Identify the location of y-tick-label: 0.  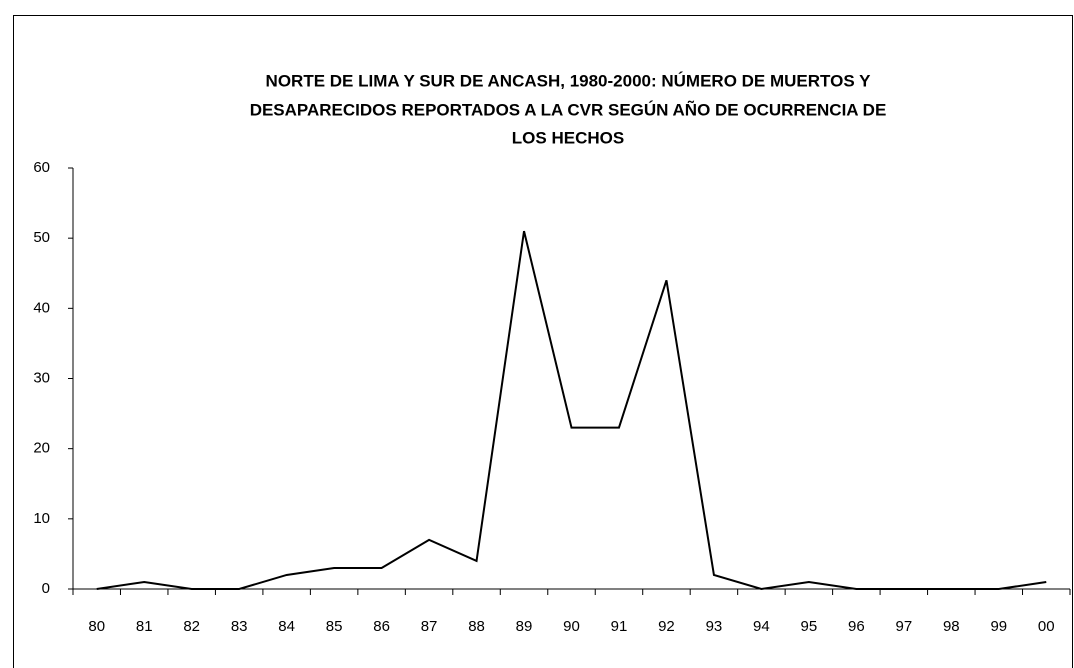
(46, 588).